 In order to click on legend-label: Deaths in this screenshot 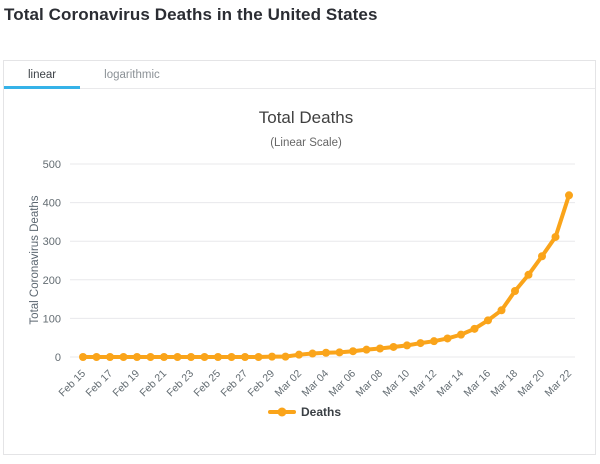, I will do `click(321, 412)`.